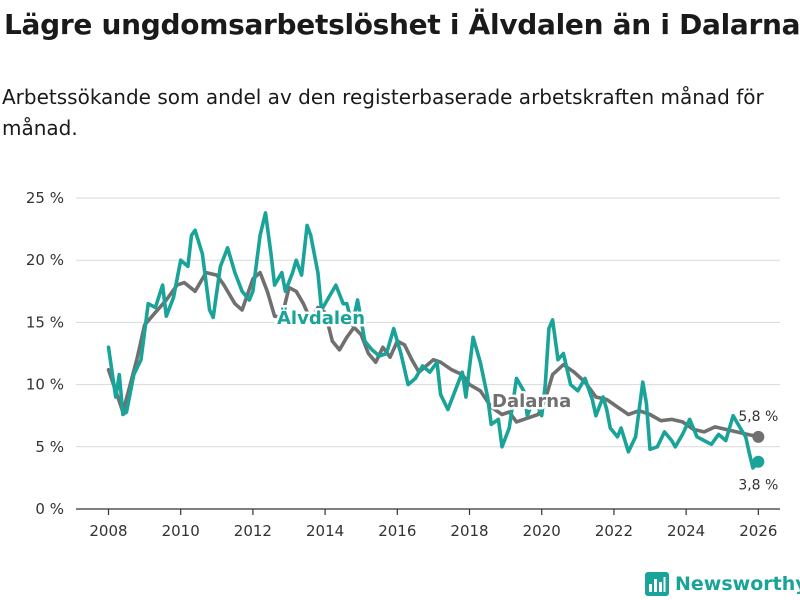  What do you see at coordinates (758, 461) in the screenshot?
I see `series-end-point-alvdalen` at bounding box center [758, 461].